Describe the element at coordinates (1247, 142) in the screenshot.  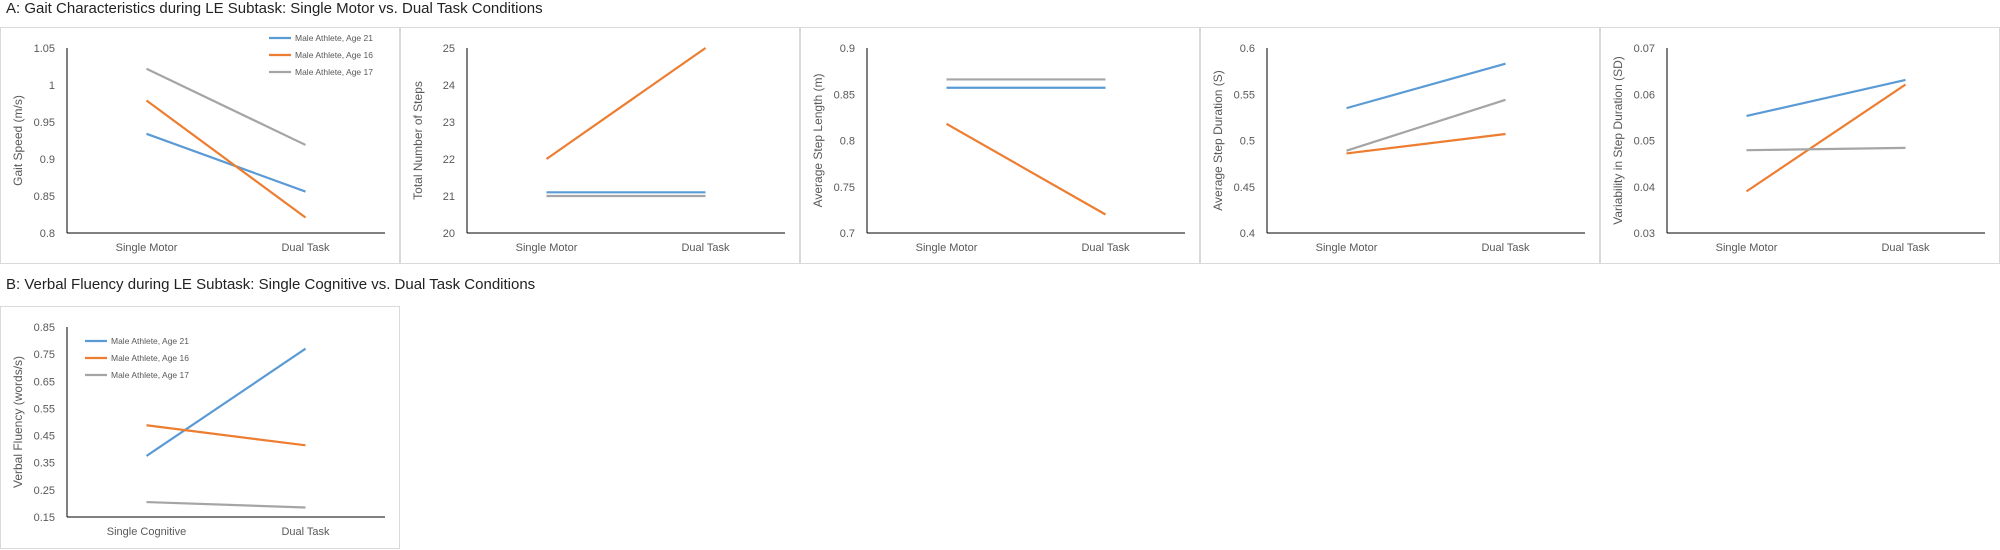
I see `y-tick-label: 0.5` at that location.